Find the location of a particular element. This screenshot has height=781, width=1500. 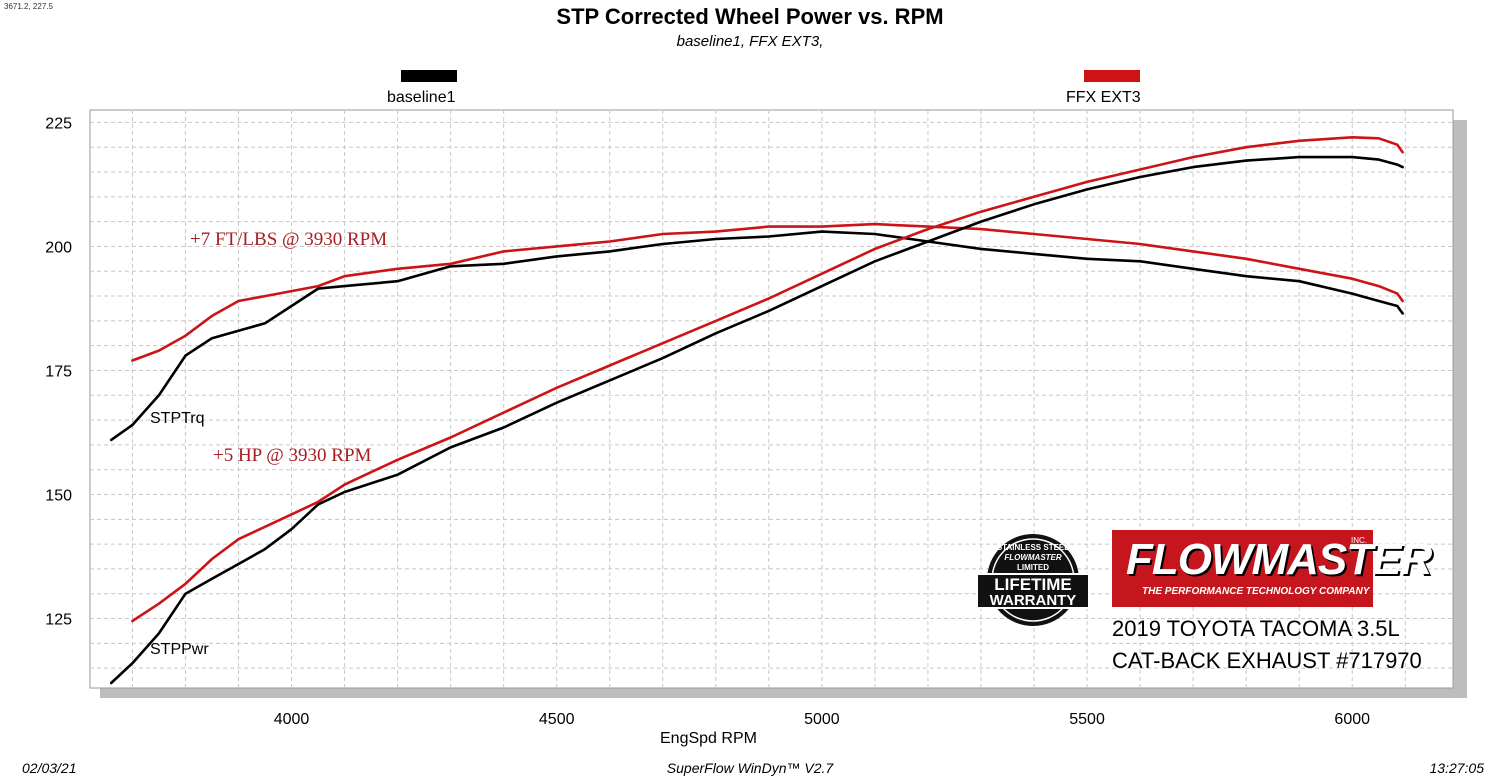

x-tick-label: 5000 is located at coordinates (822, 719).